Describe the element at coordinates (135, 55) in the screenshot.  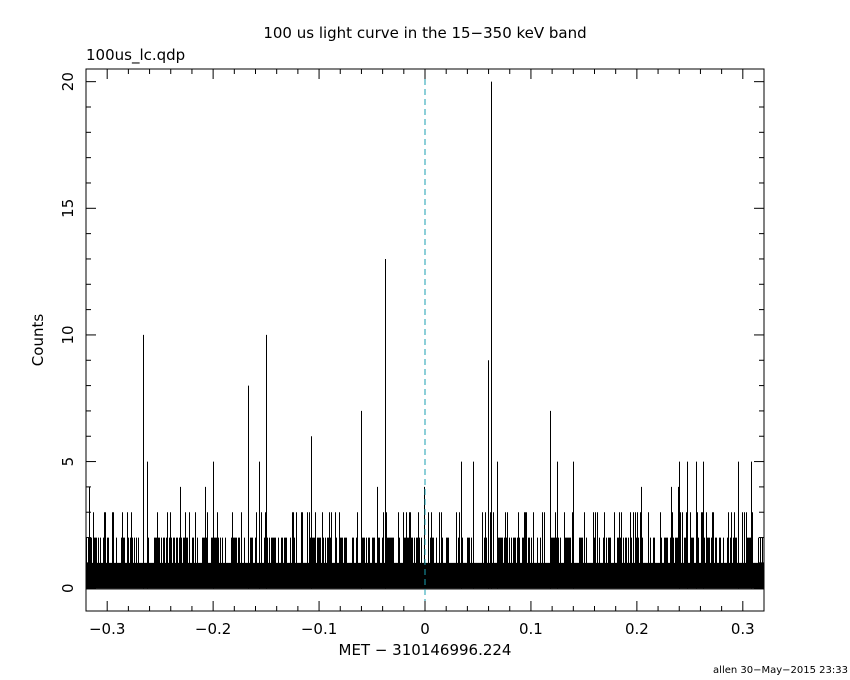
I see `chart-subtitle: 100us_lc.qdp` at that location.